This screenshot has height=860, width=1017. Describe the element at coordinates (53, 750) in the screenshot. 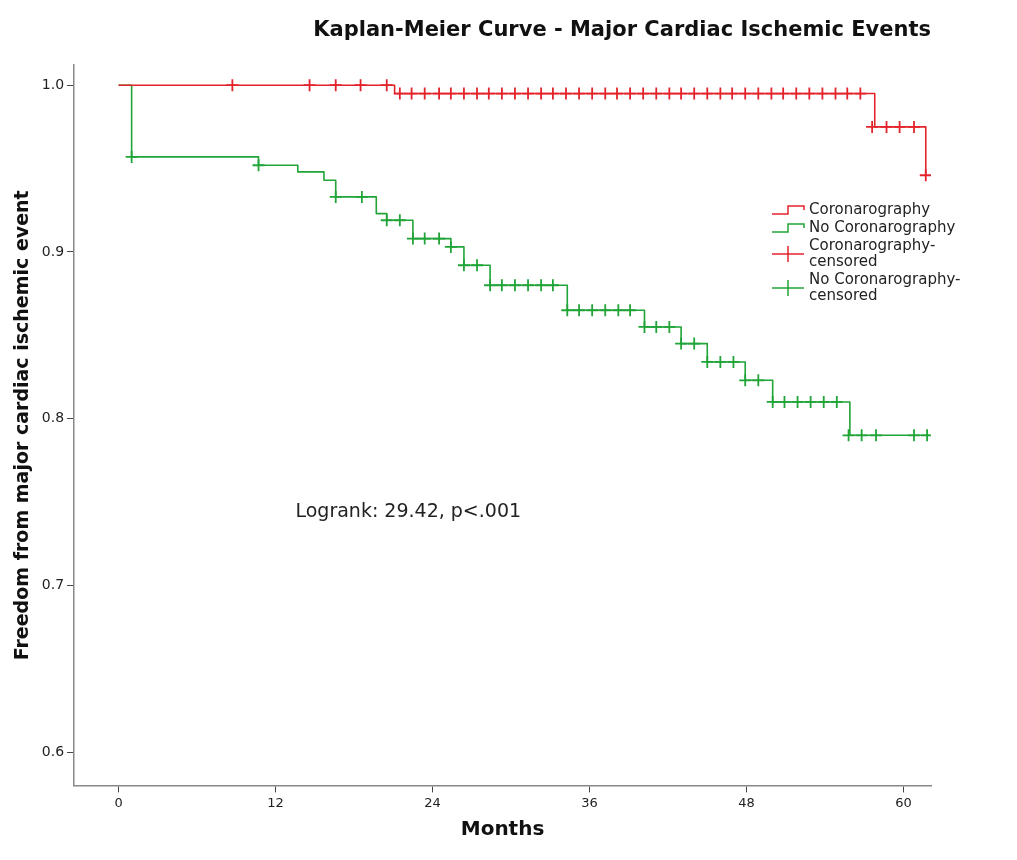

I see `y-tick-label: 0.6` at that location.